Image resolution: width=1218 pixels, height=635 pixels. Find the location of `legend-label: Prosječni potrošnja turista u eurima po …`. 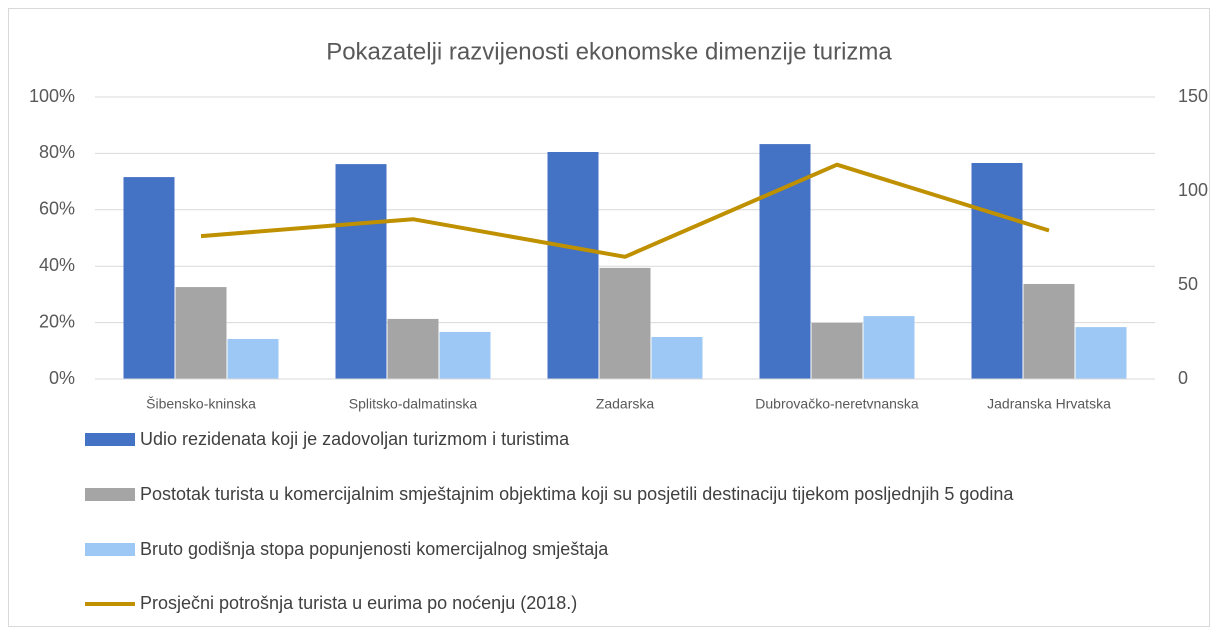

legend-label: Prosječni potrošnja turista u eurima po … is located at coordinates (359, 603).